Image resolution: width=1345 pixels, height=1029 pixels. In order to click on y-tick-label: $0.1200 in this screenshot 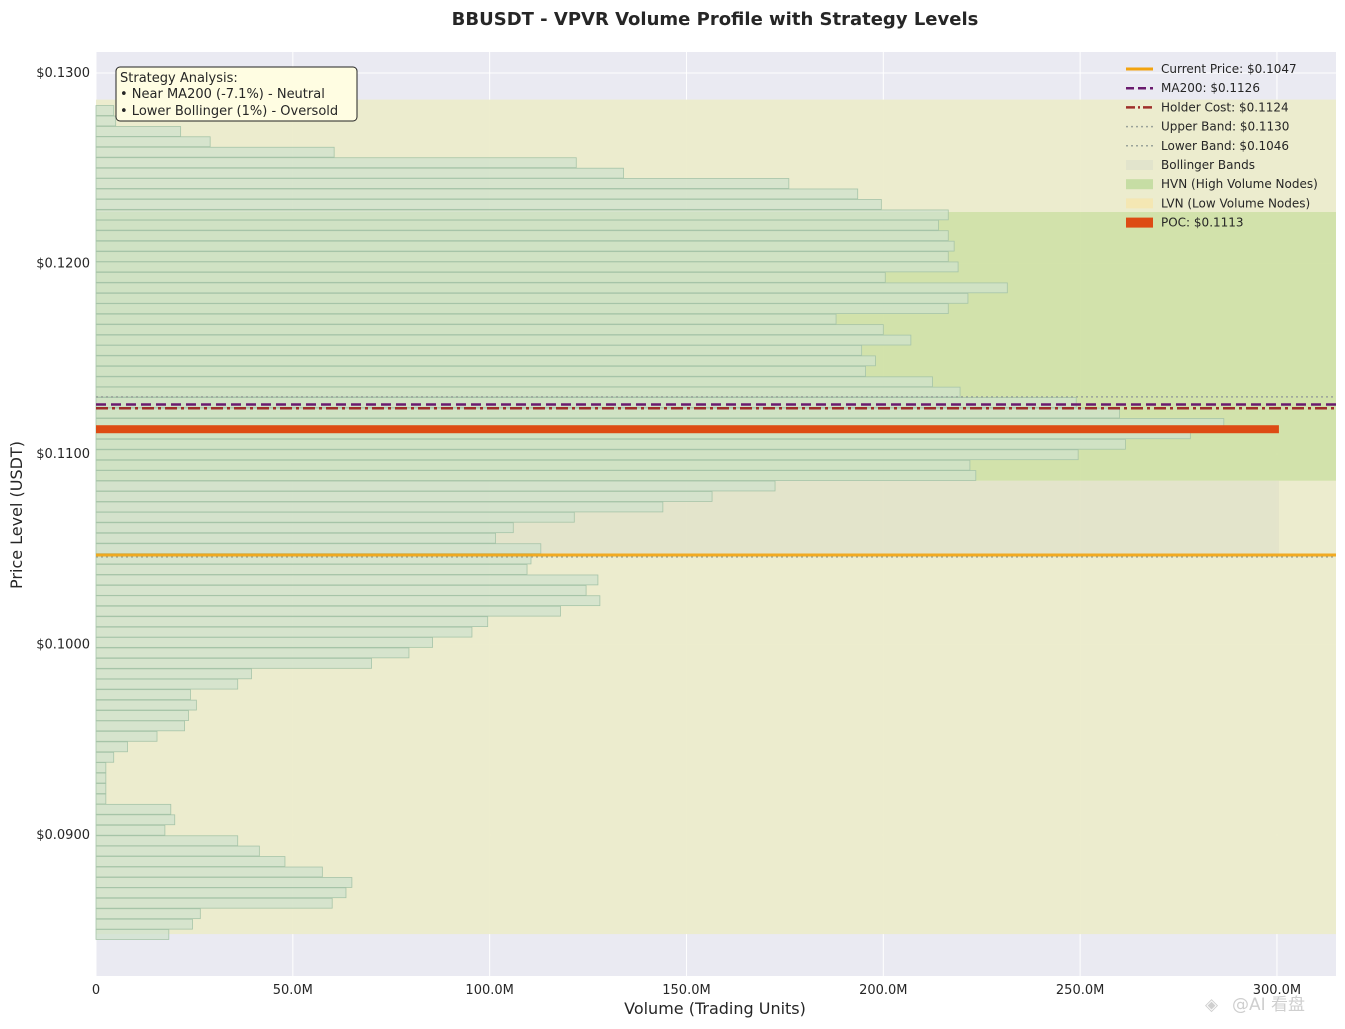, I will do `click(63, 263)`.